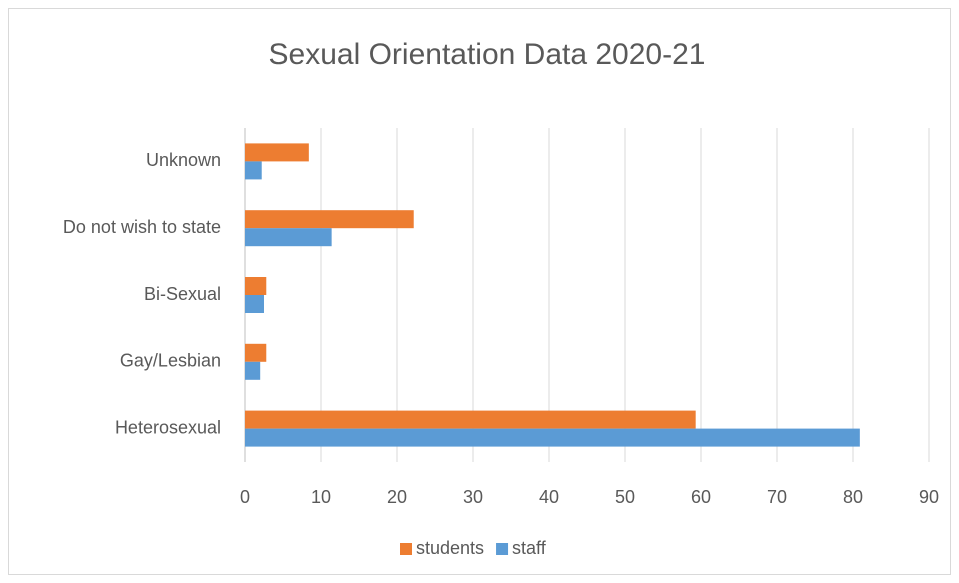  Describe the element at coordinates (625, 497) in the screenshot. I see `x-tick-label: 50` at that location.